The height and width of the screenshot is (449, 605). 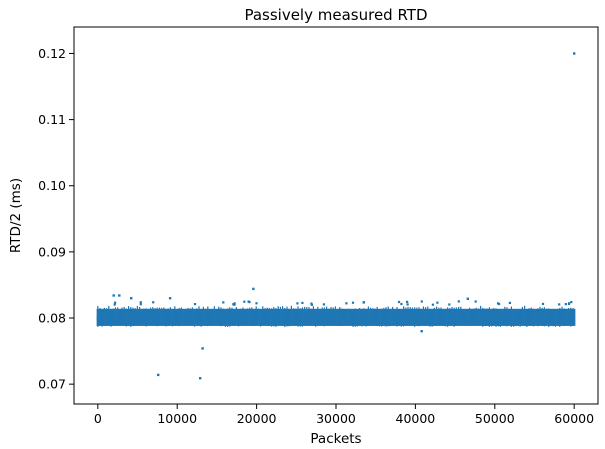 What do you see at coordinates (335, 15) in the screenshot?
I see `chart-title: Passively measured RTD` at bounding box center [335, 15].